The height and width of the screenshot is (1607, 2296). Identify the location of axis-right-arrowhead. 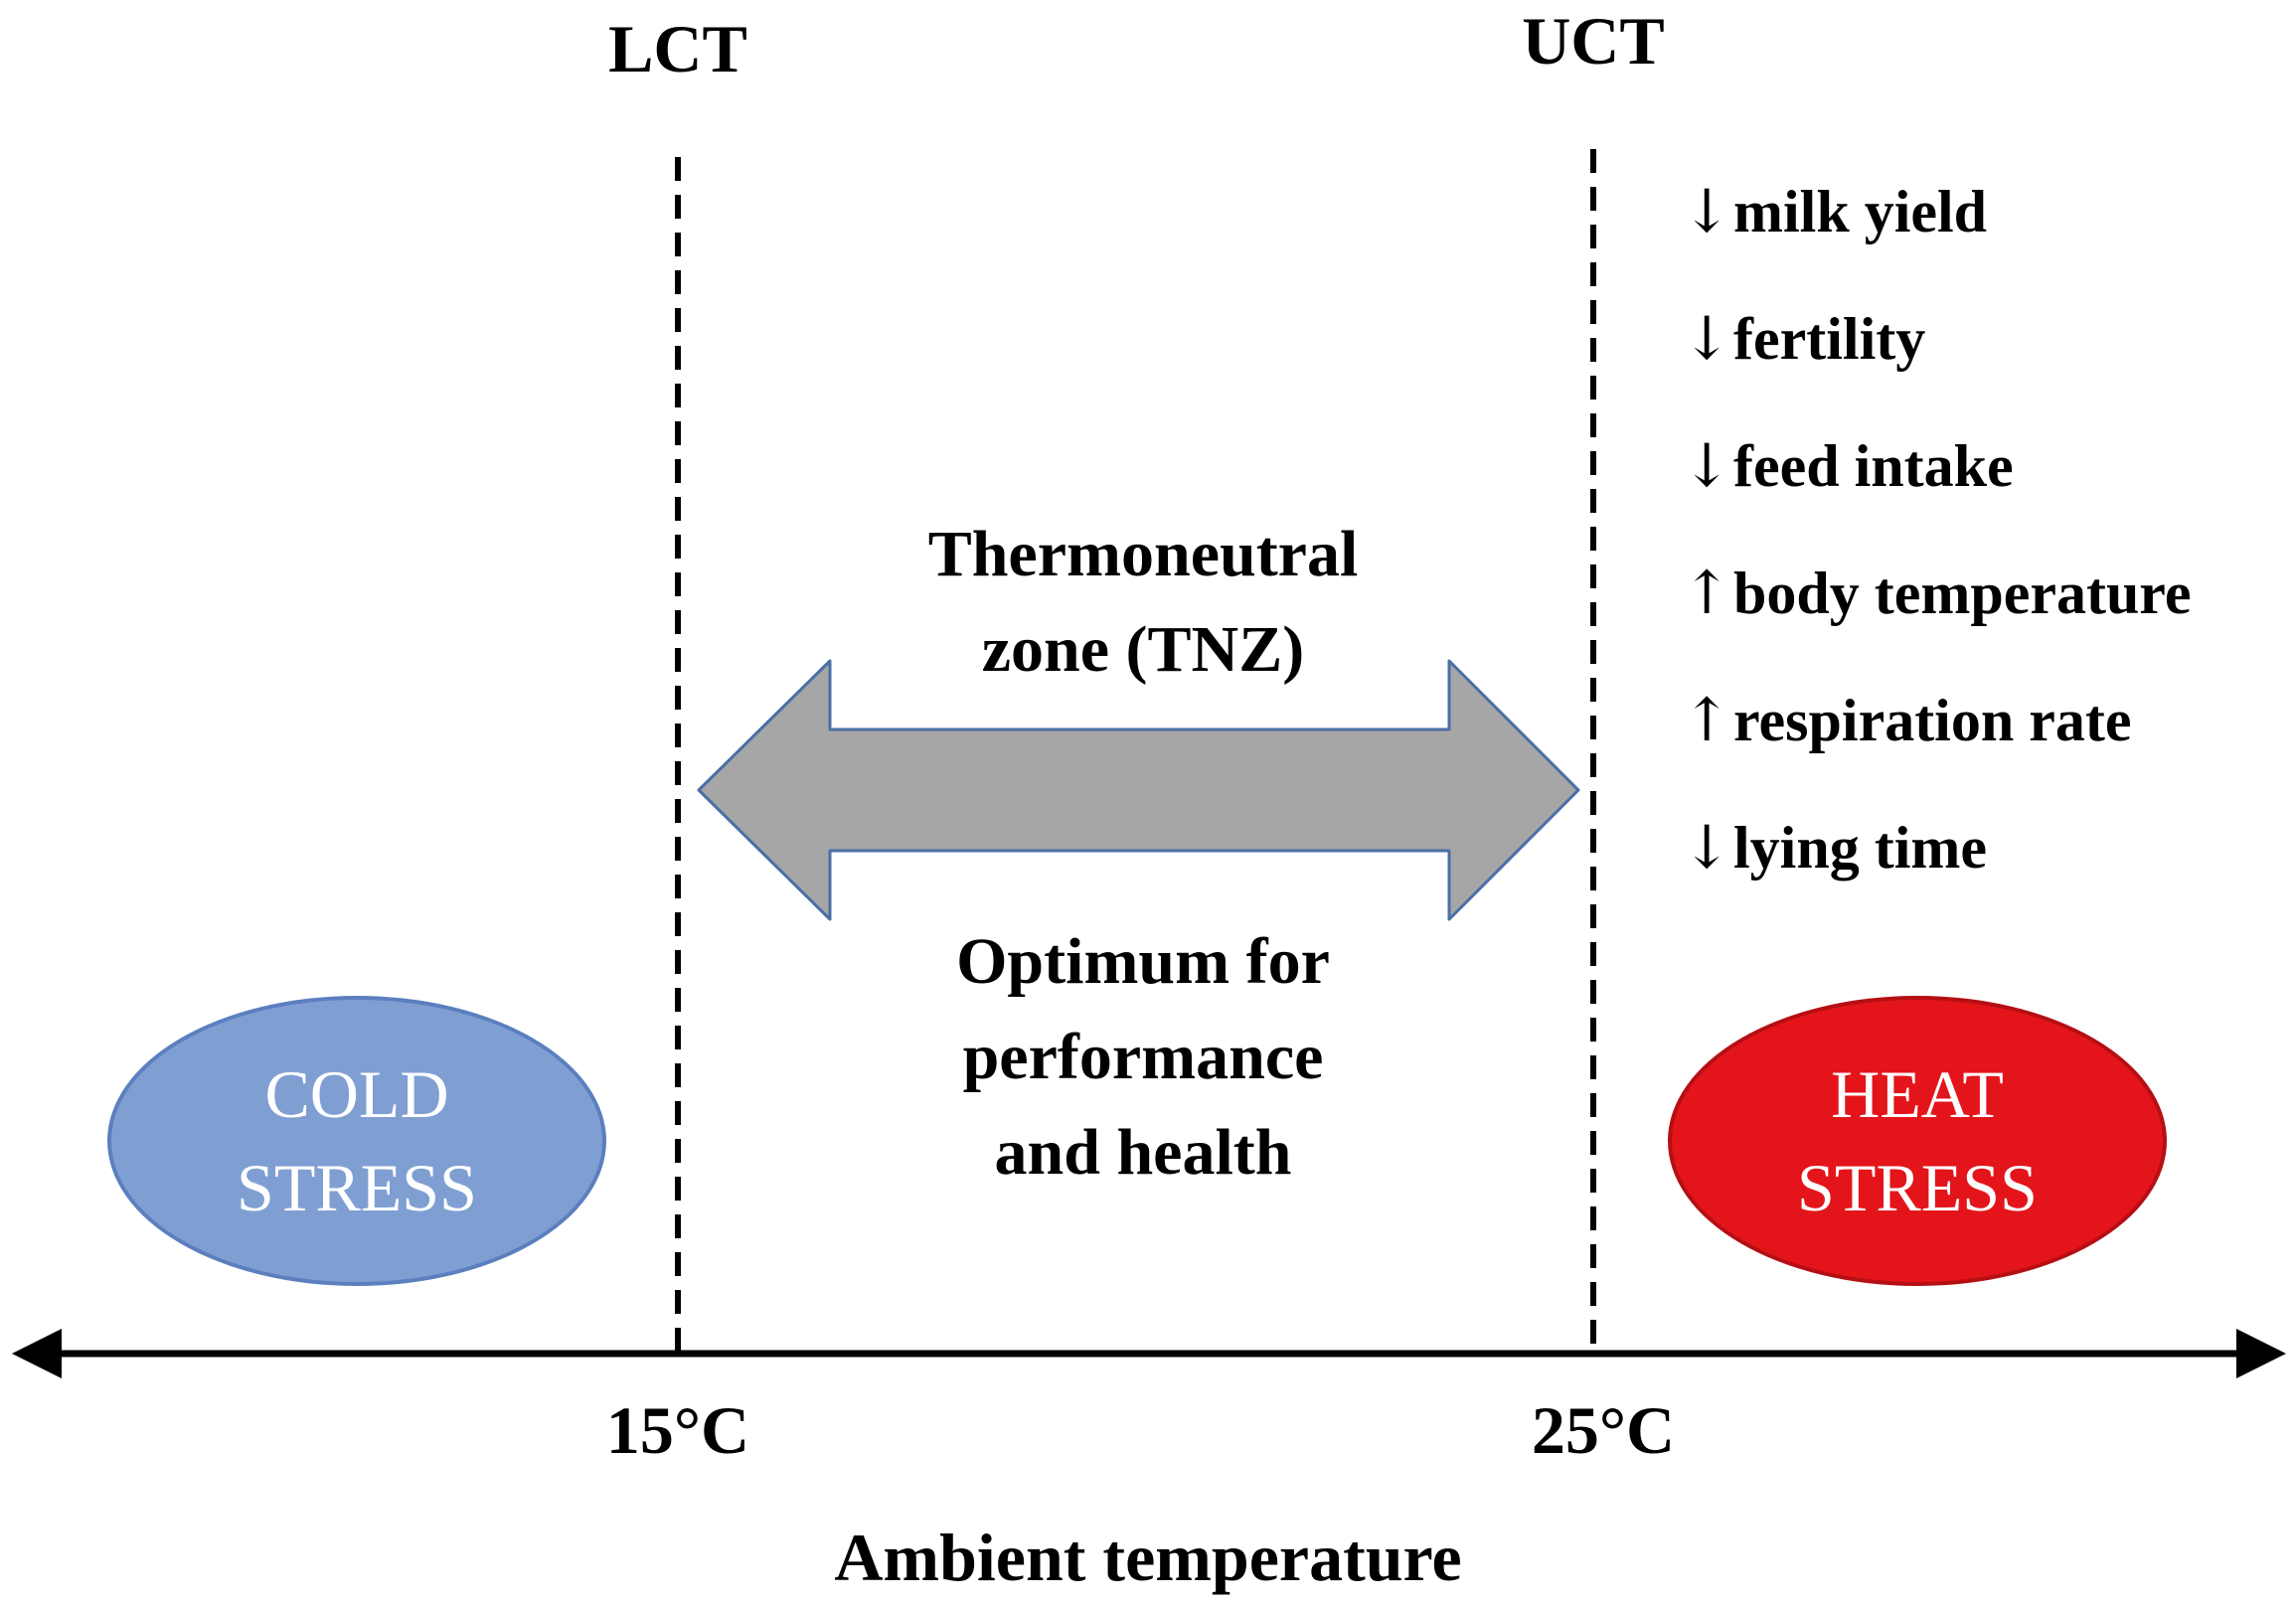
(2261, 1354).